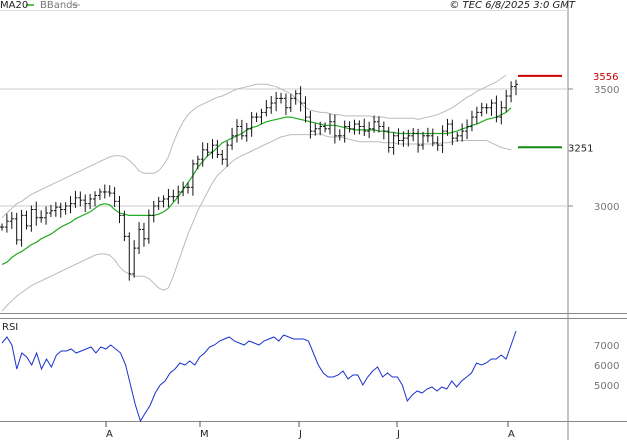  Describe the element at coordinates (606, 346) in the screenshot. I see `rsi-tick-label: 7000` at that location.